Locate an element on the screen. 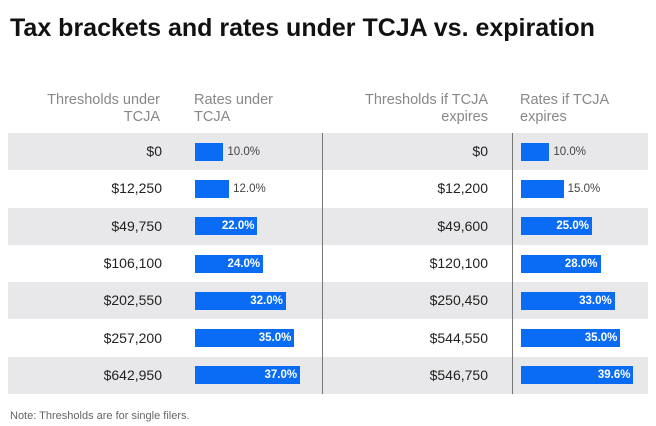  tcja-rate-label: 37.0% is located at coordinates (281, 375).